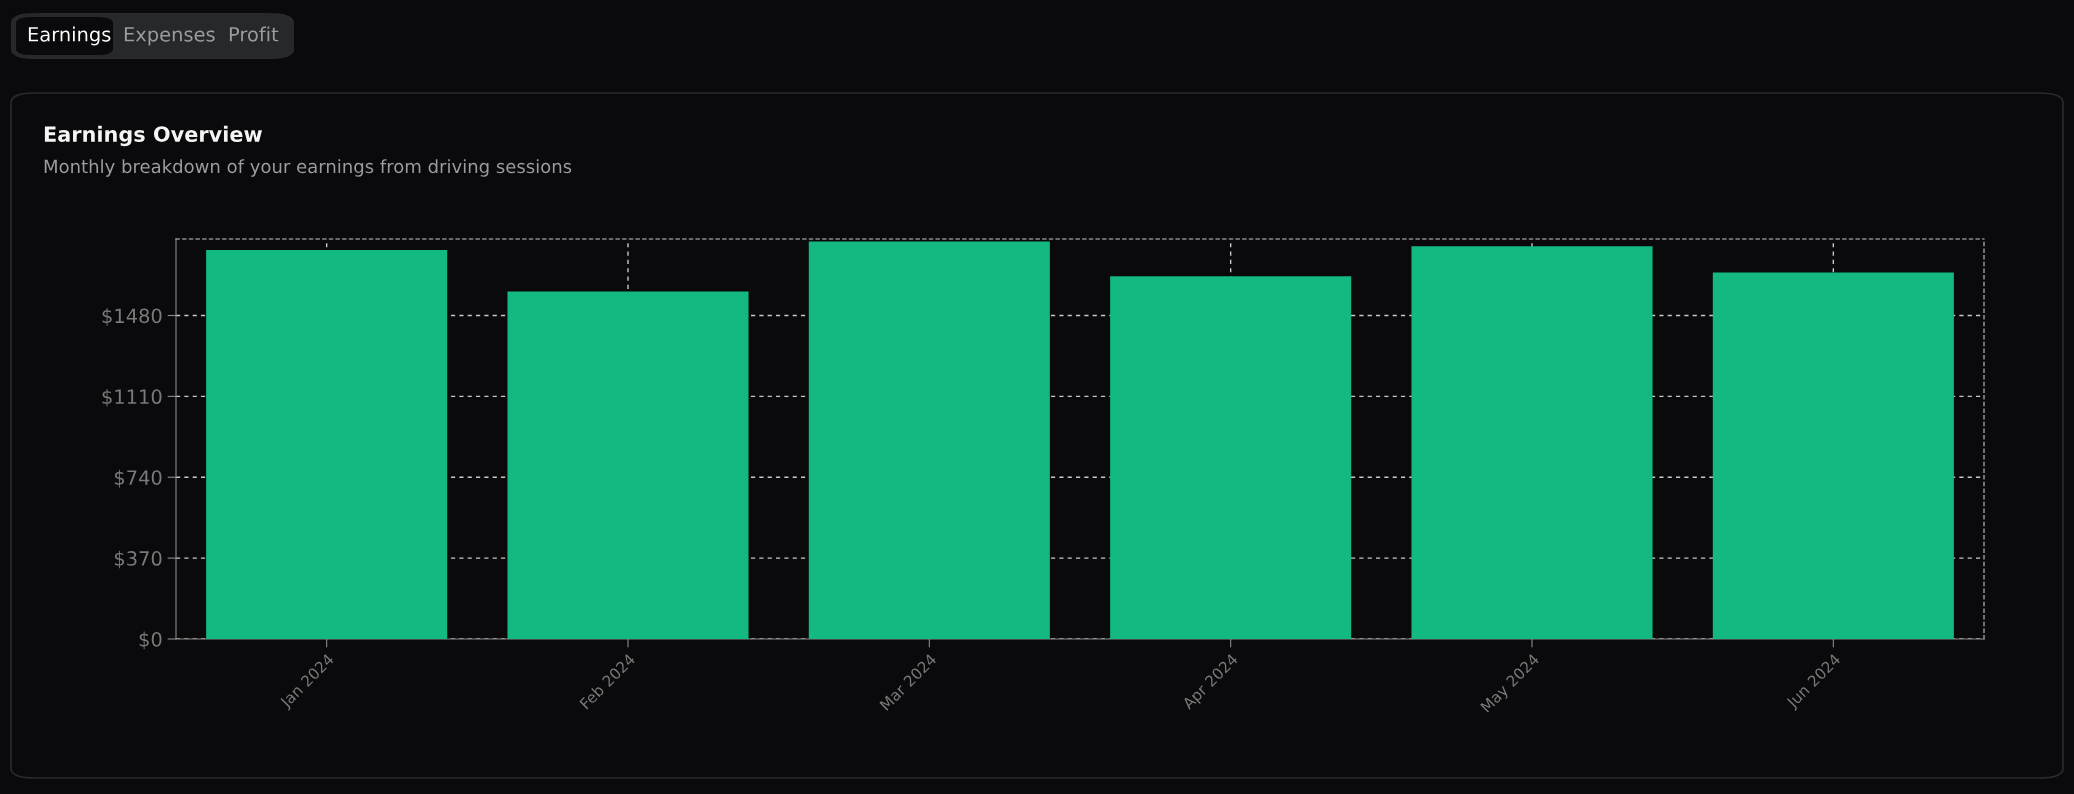  I want to click on y-tick-label: $1110, so click(132, 397).